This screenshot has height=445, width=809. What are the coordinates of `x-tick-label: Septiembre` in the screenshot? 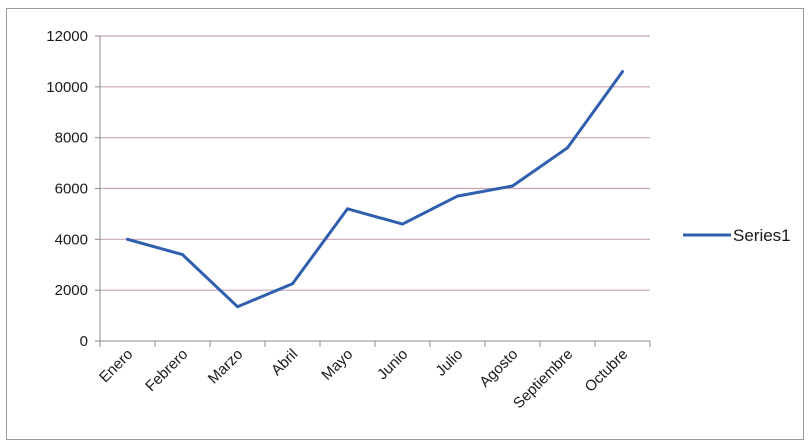 It's located at (543, 379).